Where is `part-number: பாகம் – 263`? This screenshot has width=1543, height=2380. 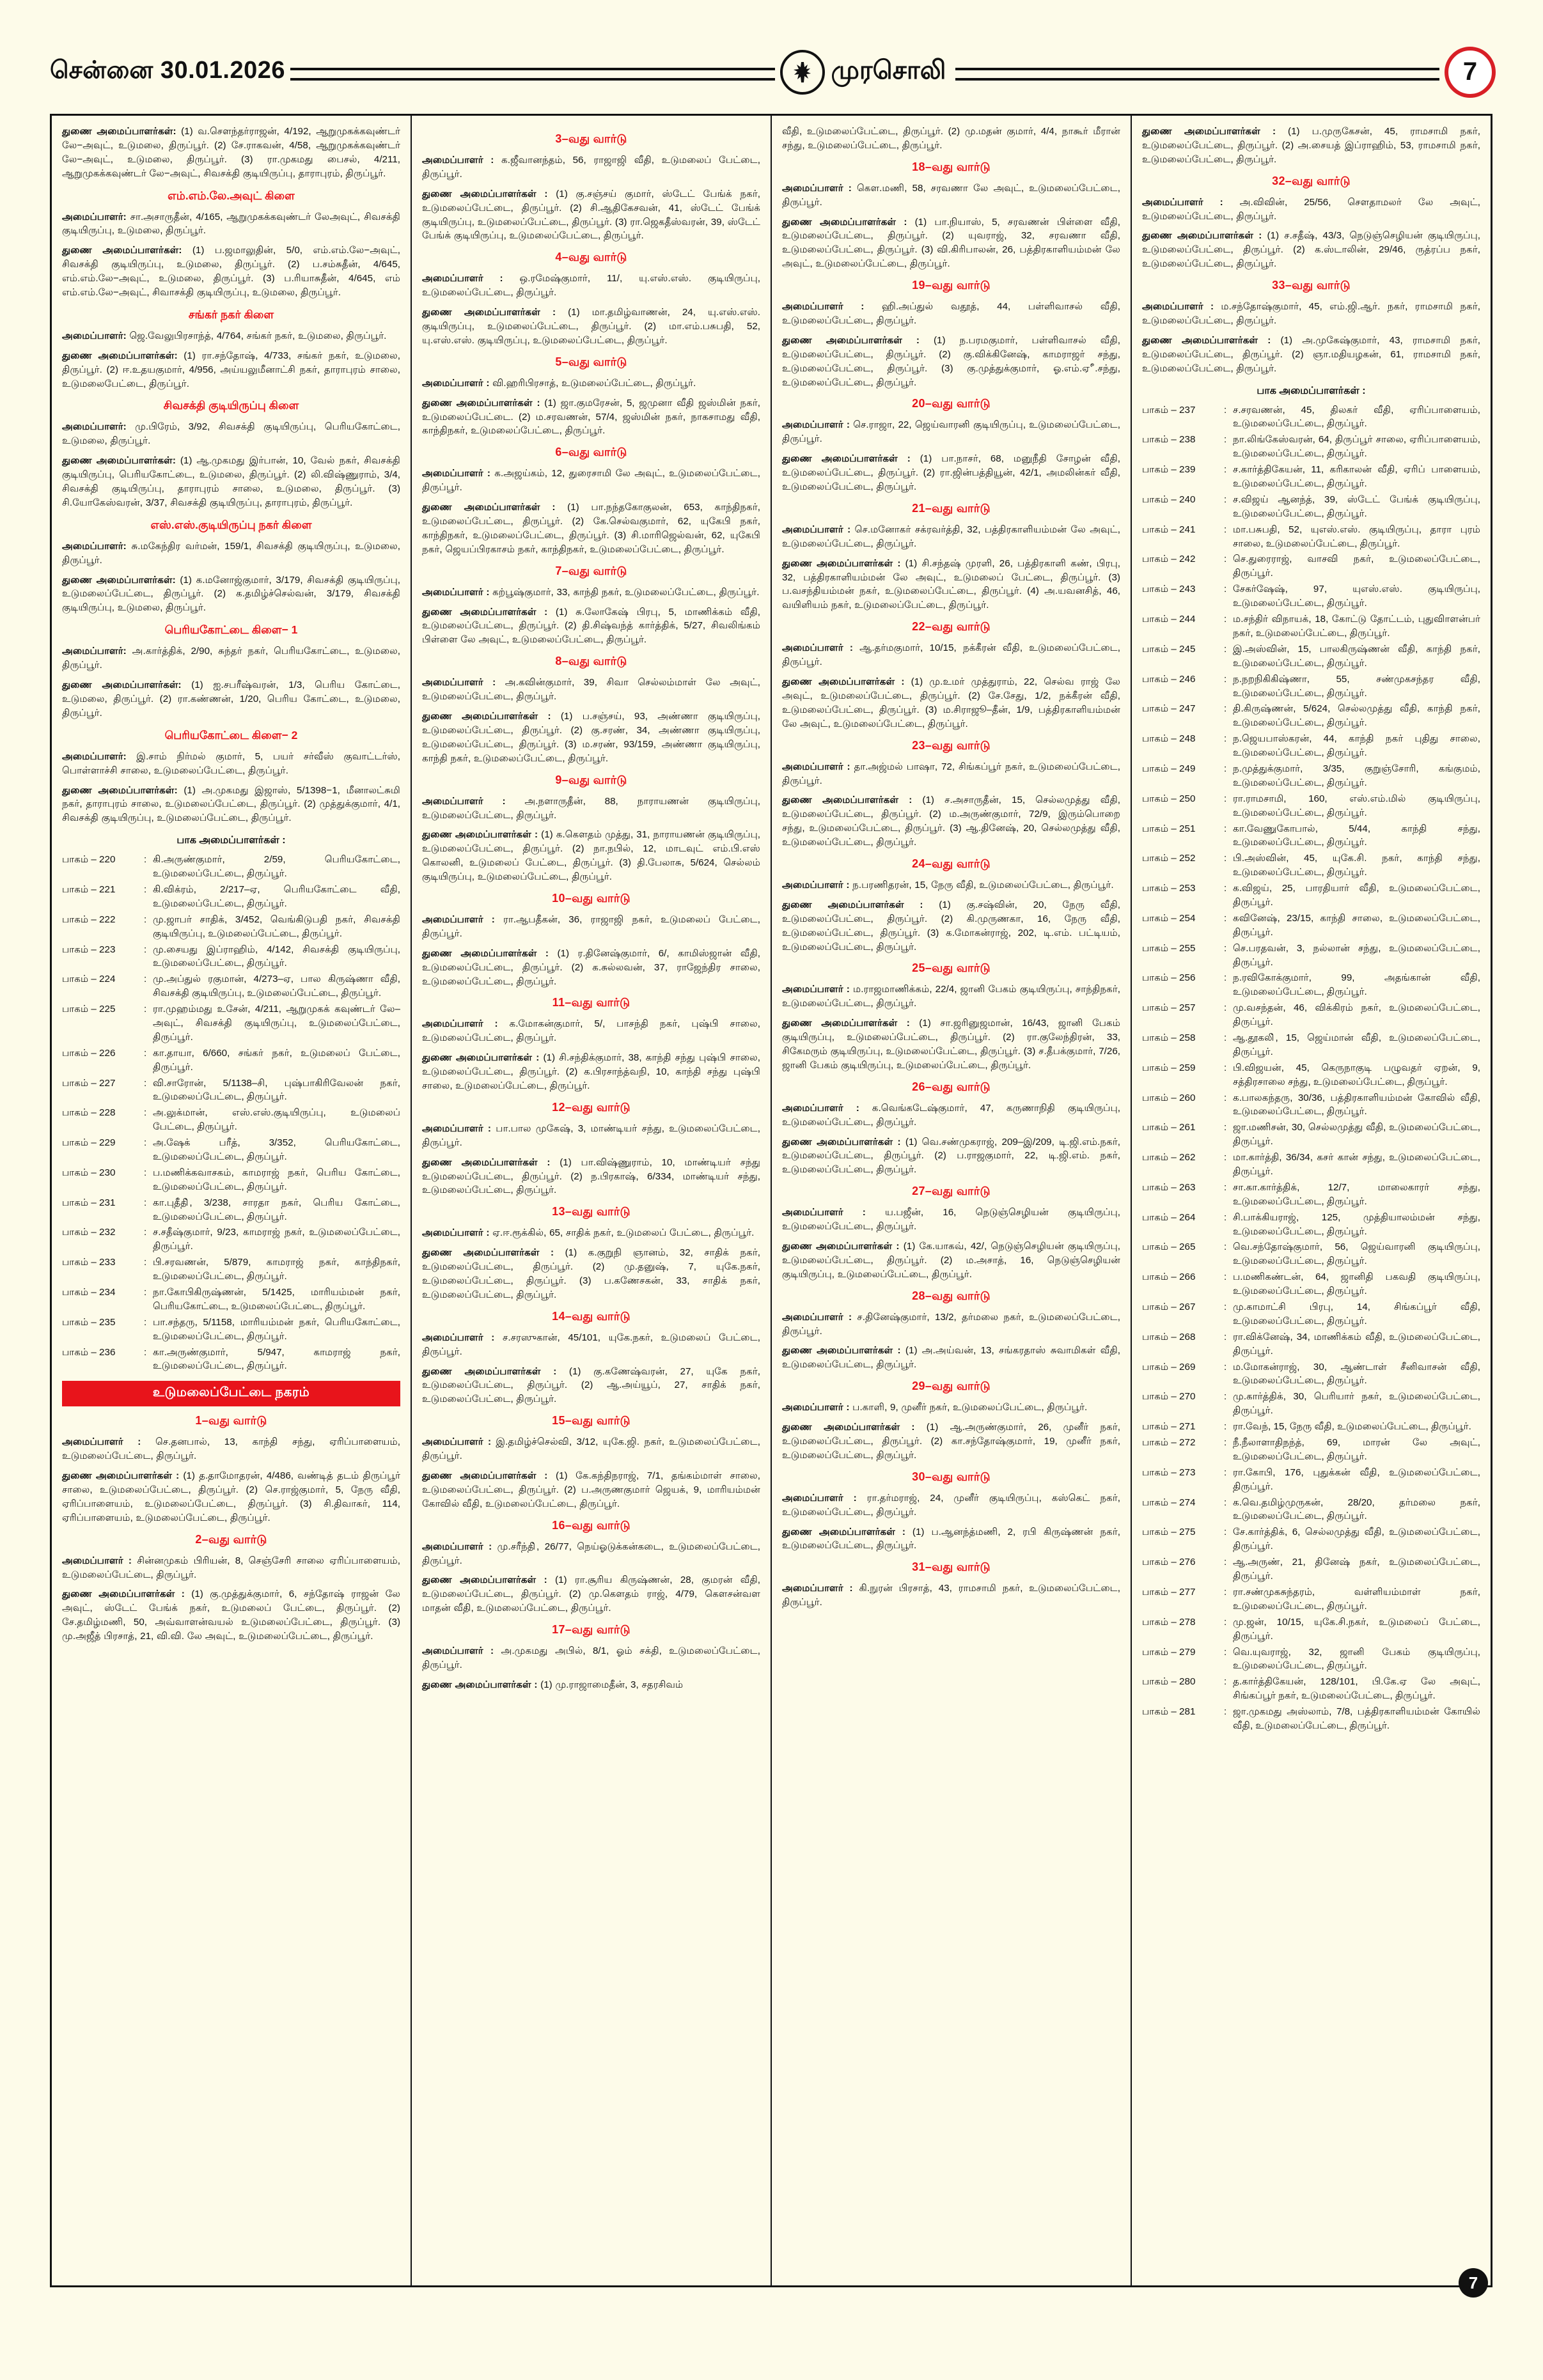 part-number: பாகம் – 263 is located at coordinates (1169, 1187).